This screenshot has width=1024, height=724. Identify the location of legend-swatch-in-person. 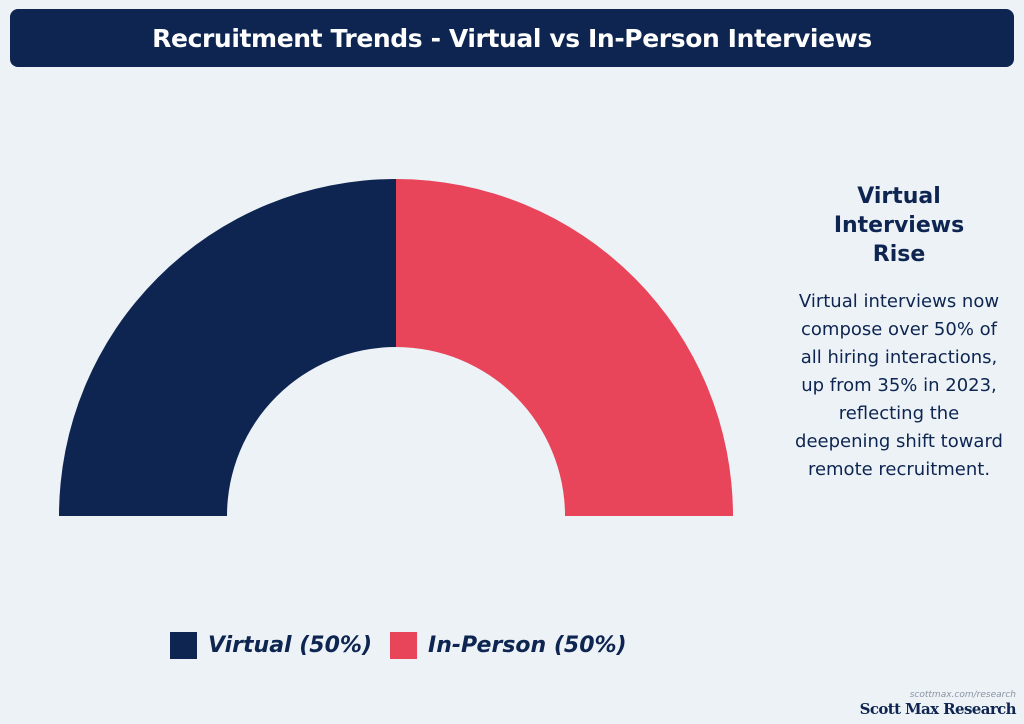
(404, 645).